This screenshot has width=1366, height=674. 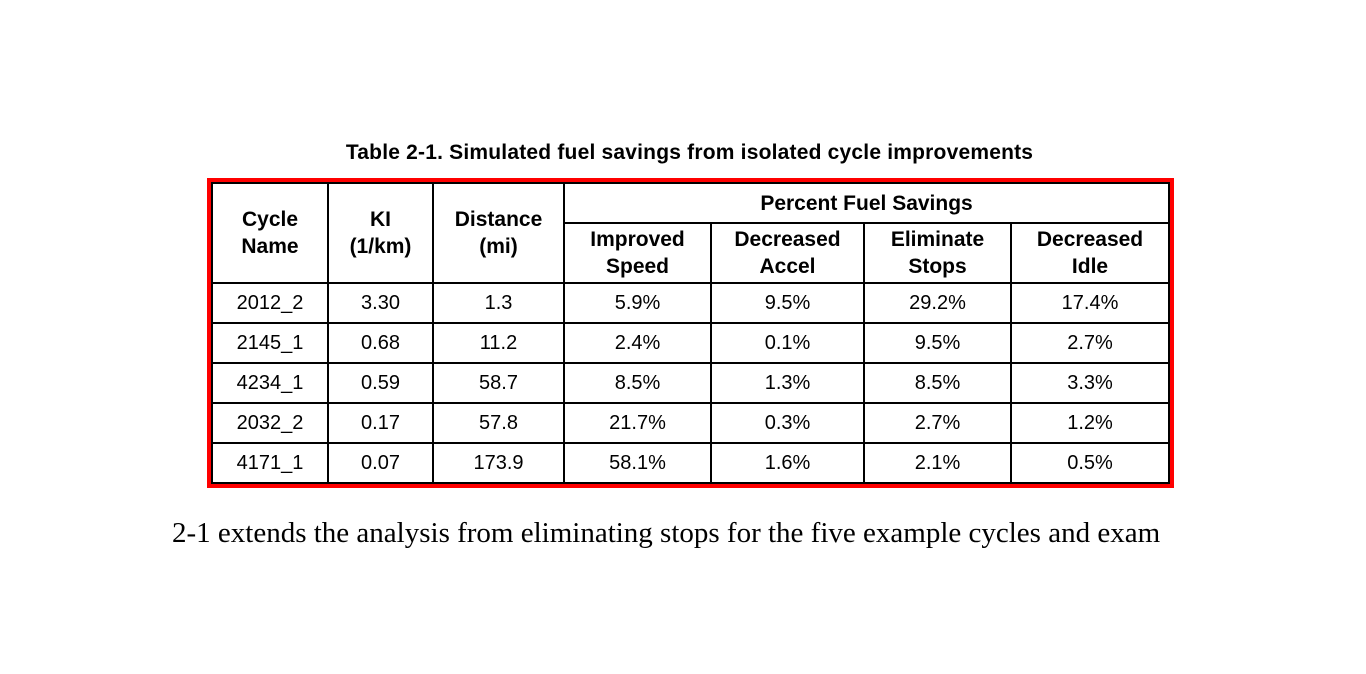 I want to click on cell-cycle-name: 4234_1, so click(x=270, y=383).